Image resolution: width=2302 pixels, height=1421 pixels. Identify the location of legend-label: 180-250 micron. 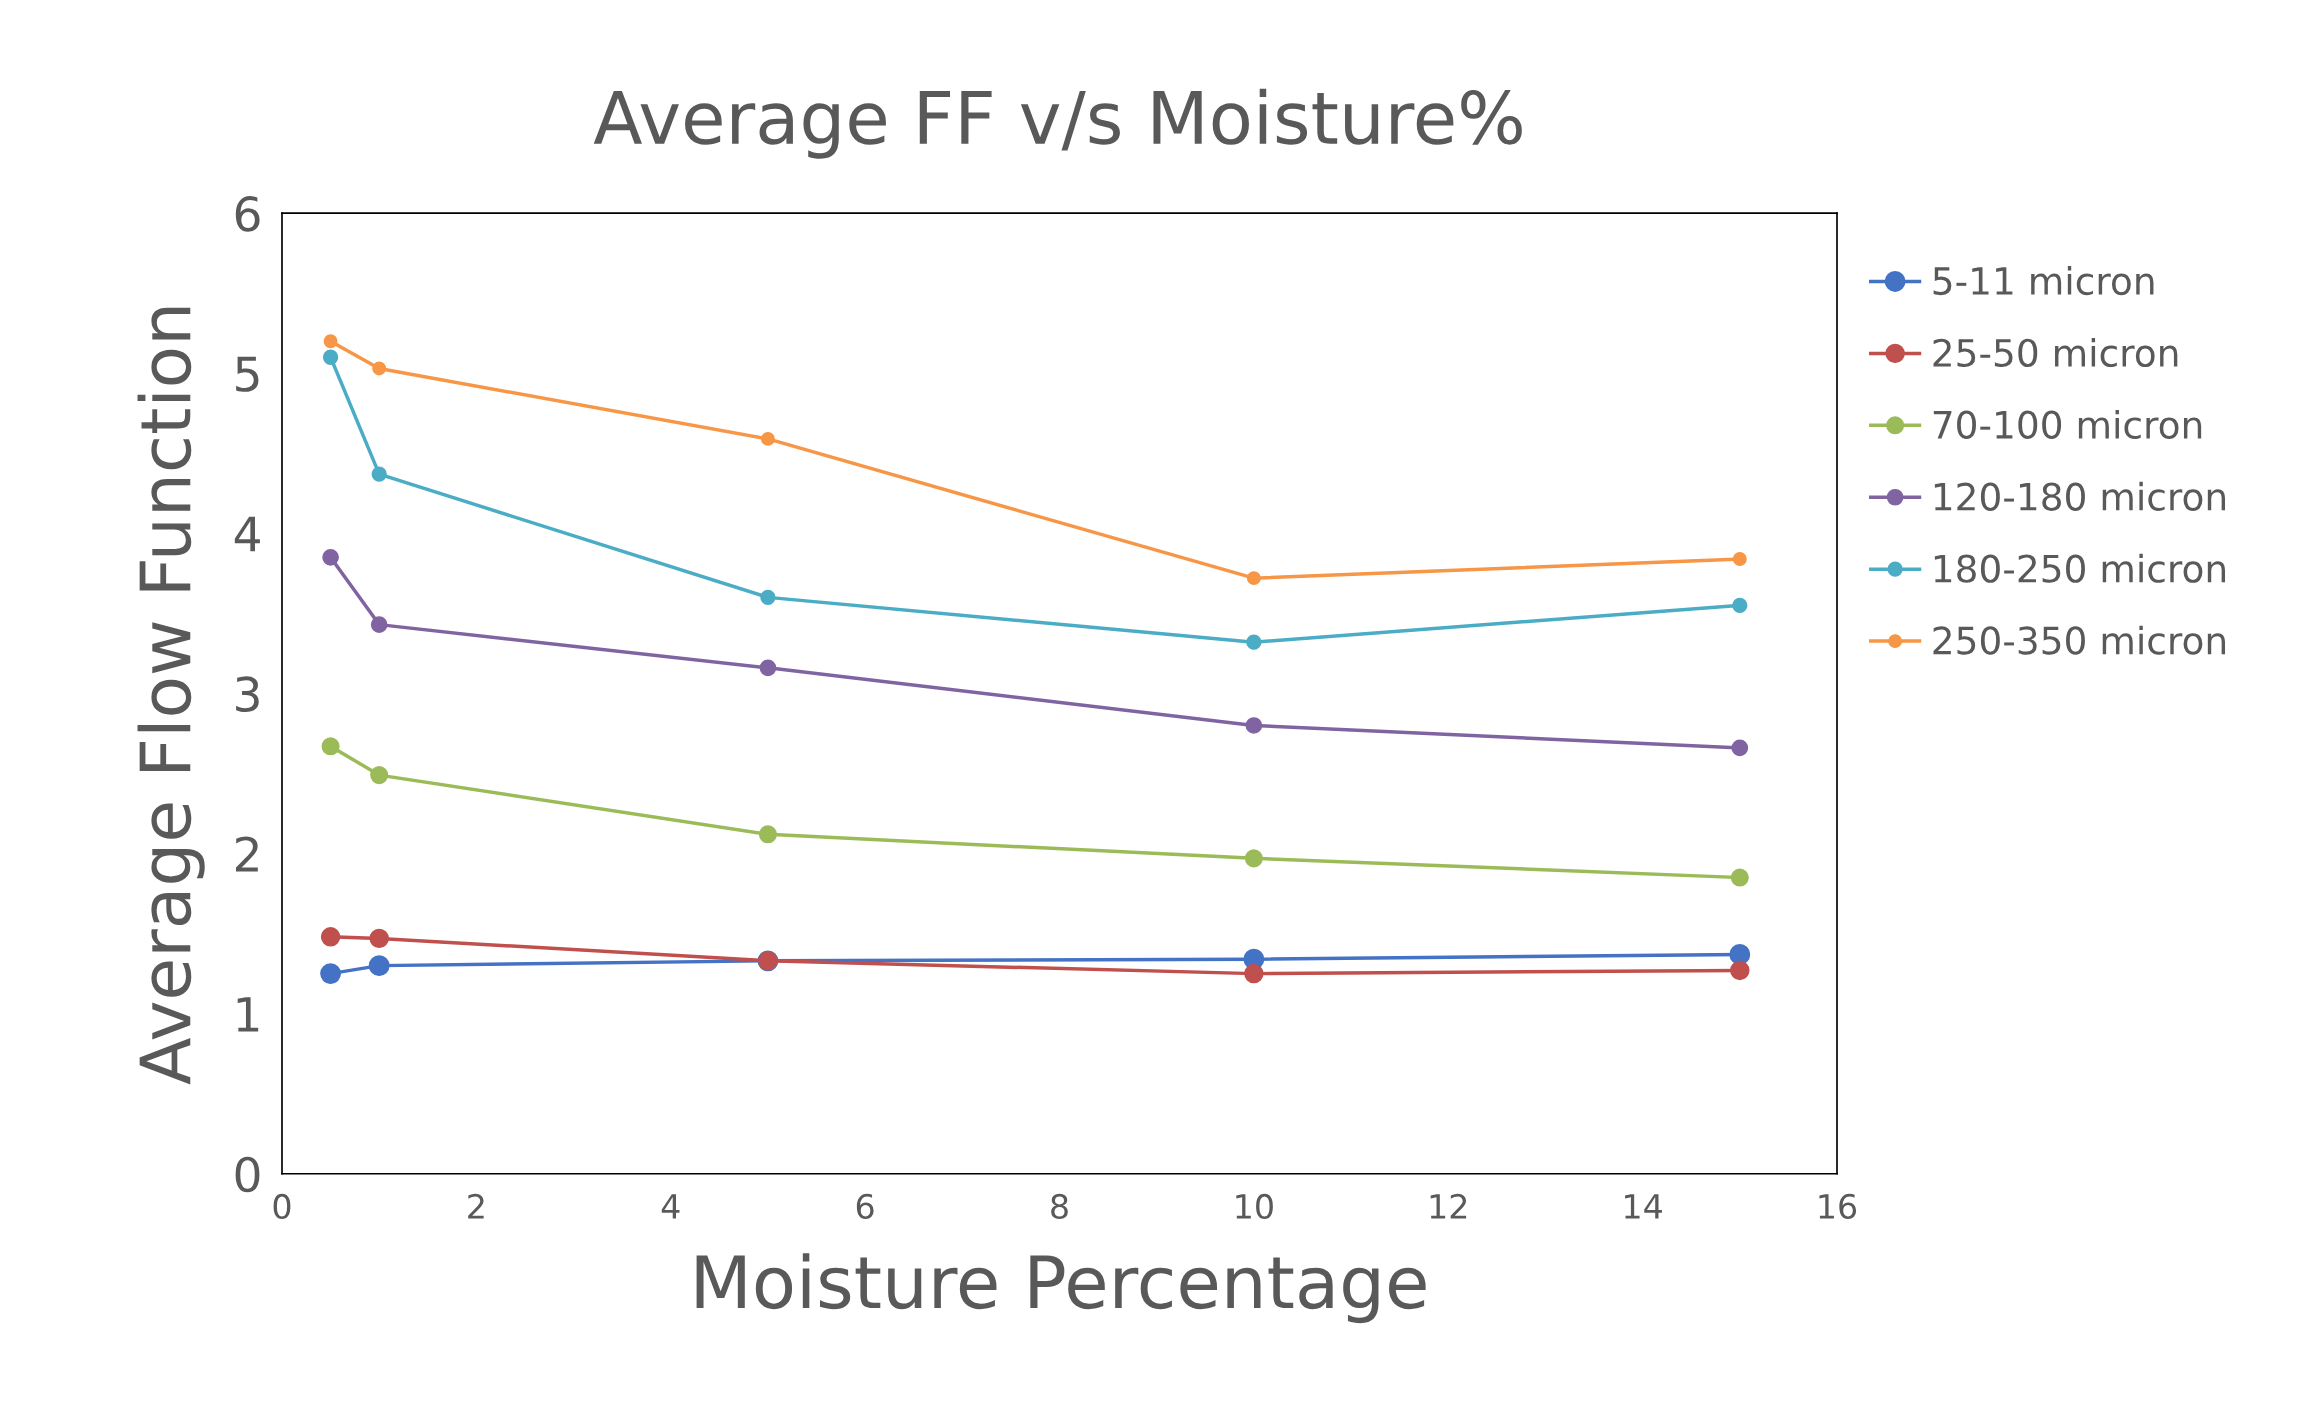
(2080, 568).